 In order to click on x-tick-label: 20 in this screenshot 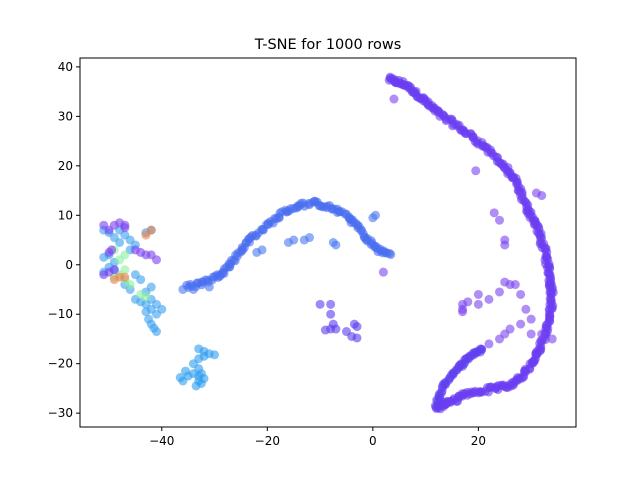, I will do `click(478, 441)`.